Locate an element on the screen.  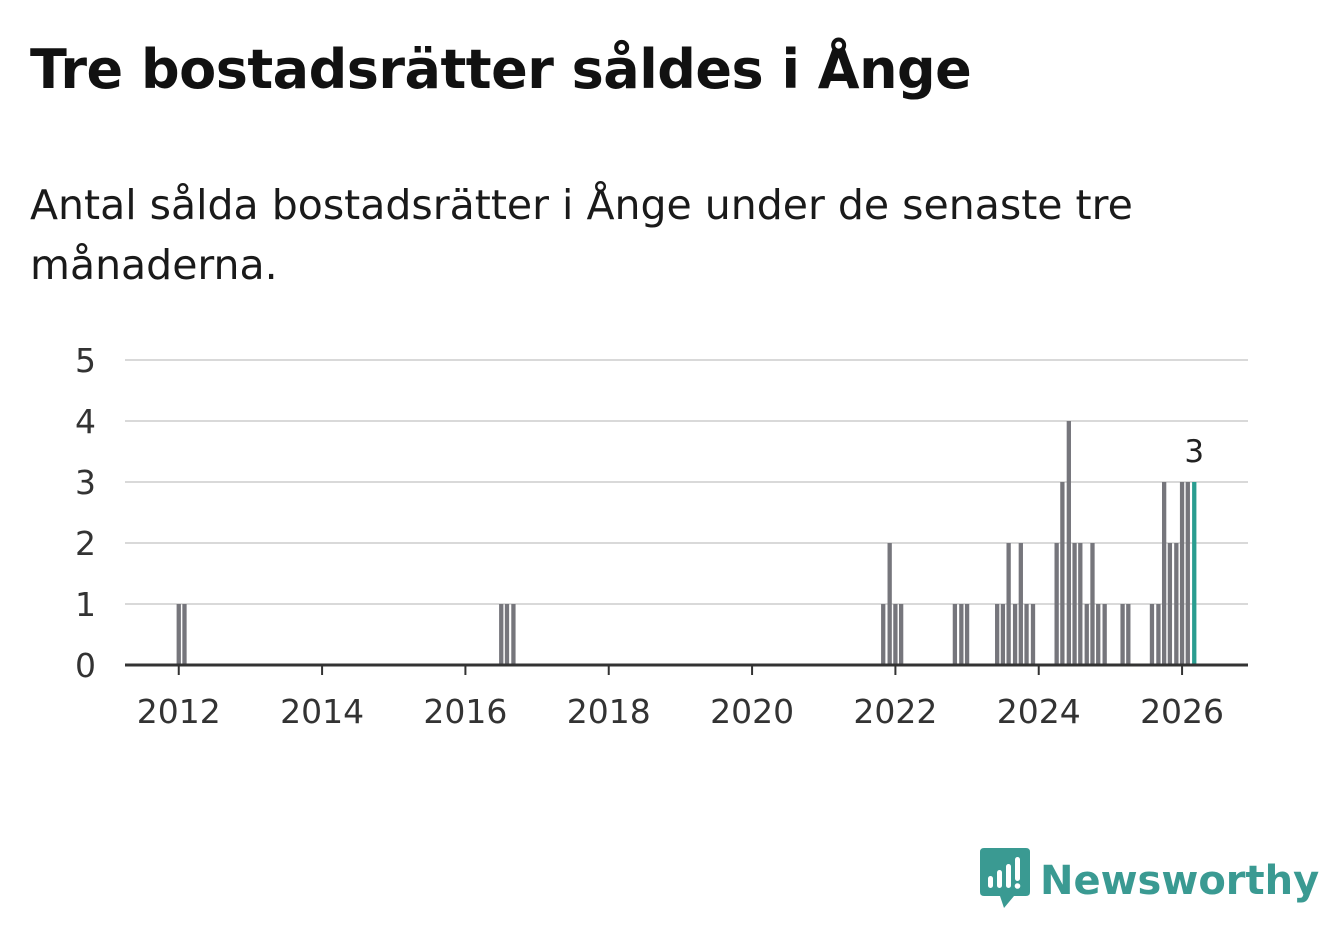
y-tick-label: 1 is located at coordinates (85, 604).